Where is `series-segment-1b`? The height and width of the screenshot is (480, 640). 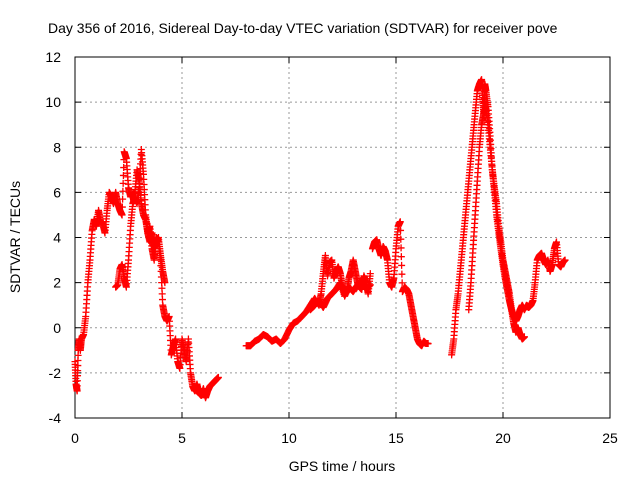 series-segment-1b is located at coordinates (140, 218).